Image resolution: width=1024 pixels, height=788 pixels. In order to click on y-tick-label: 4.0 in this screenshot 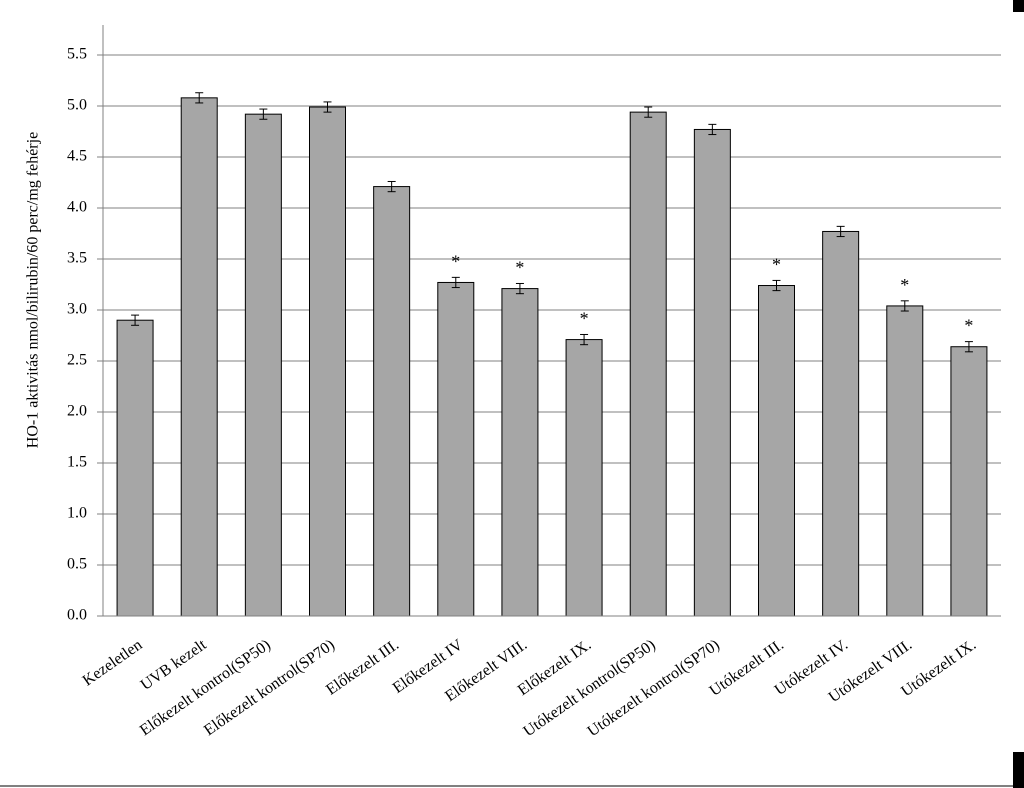, I will do `click(77, 207)`.